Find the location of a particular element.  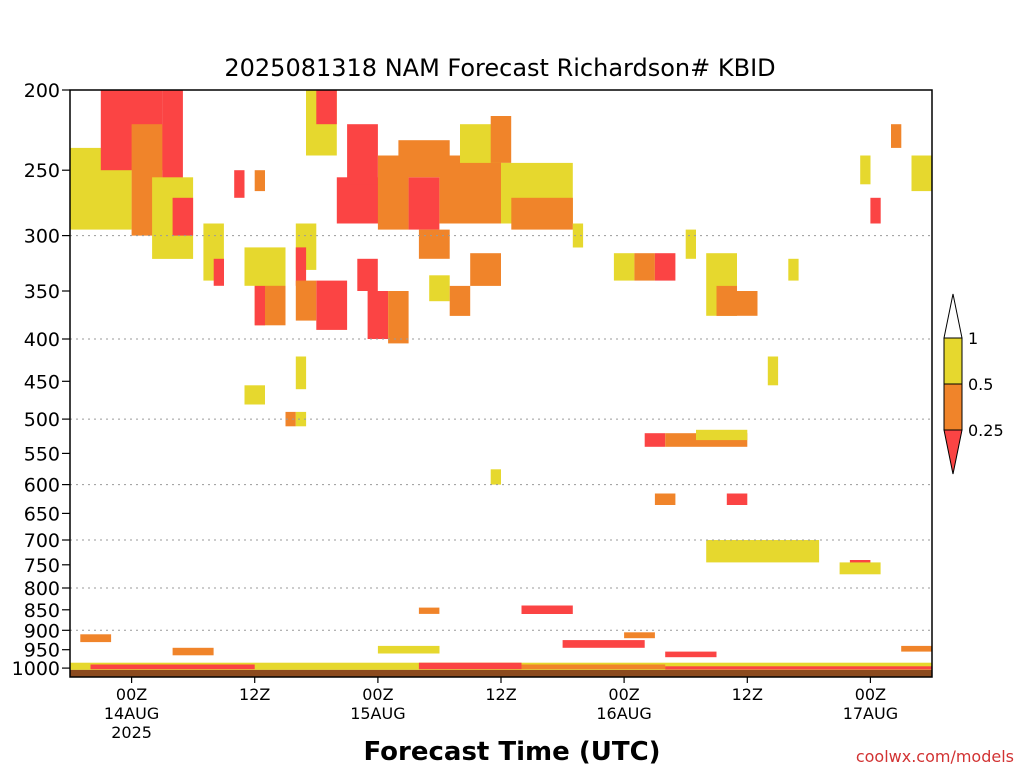

y-tick-label: 900 is located at coordinates (42, 631).